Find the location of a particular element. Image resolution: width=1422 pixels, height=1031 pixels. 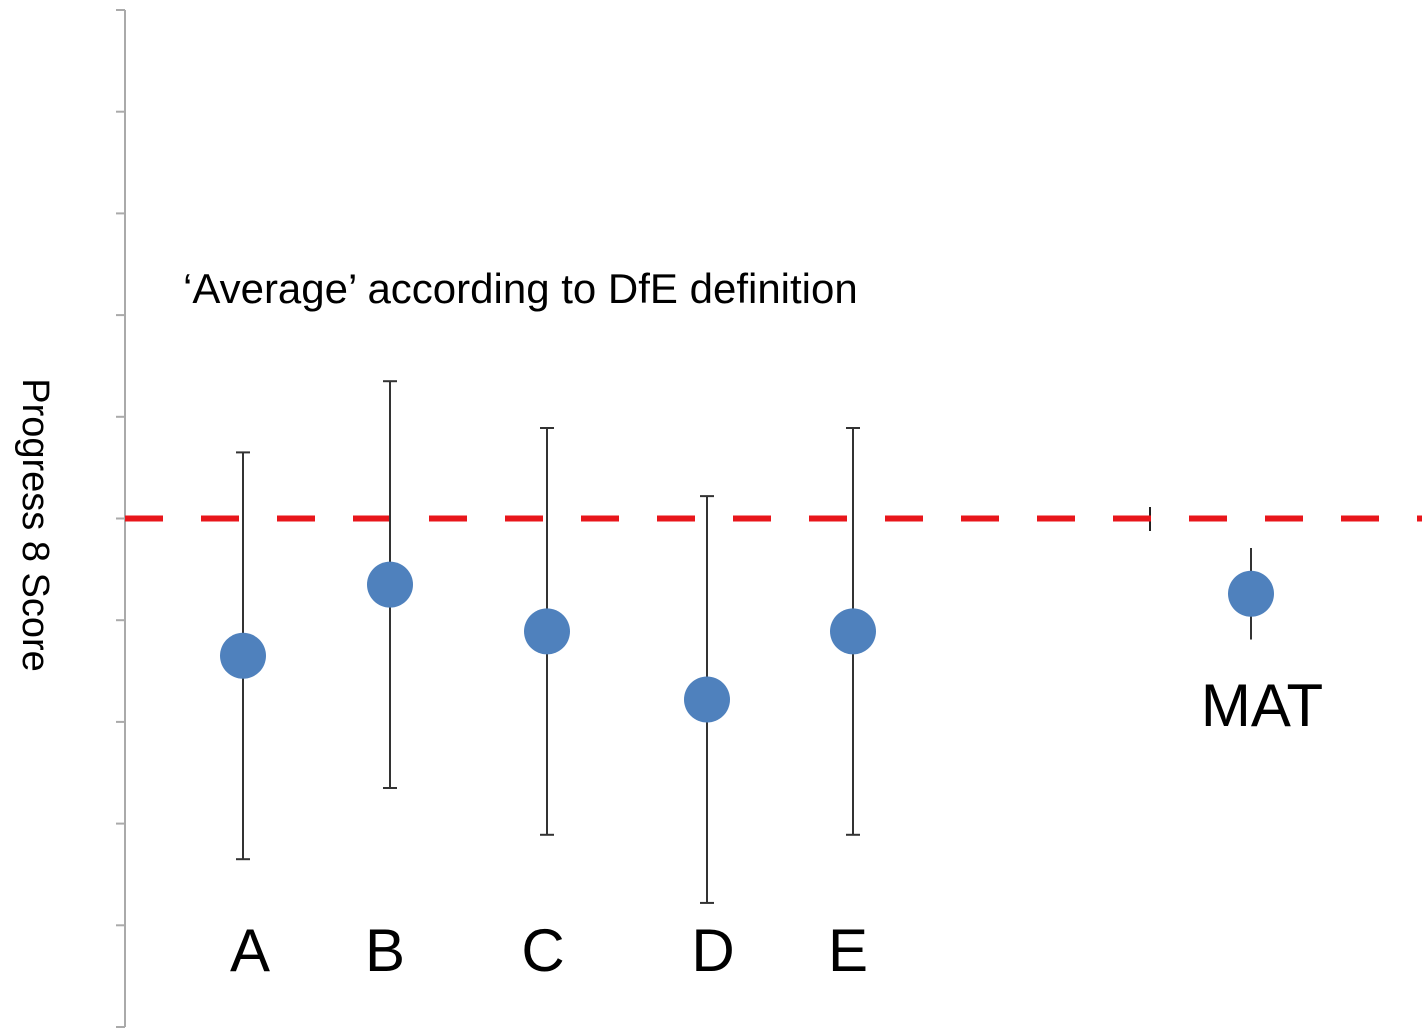

category-label: B is located at coordinates (385, 950).